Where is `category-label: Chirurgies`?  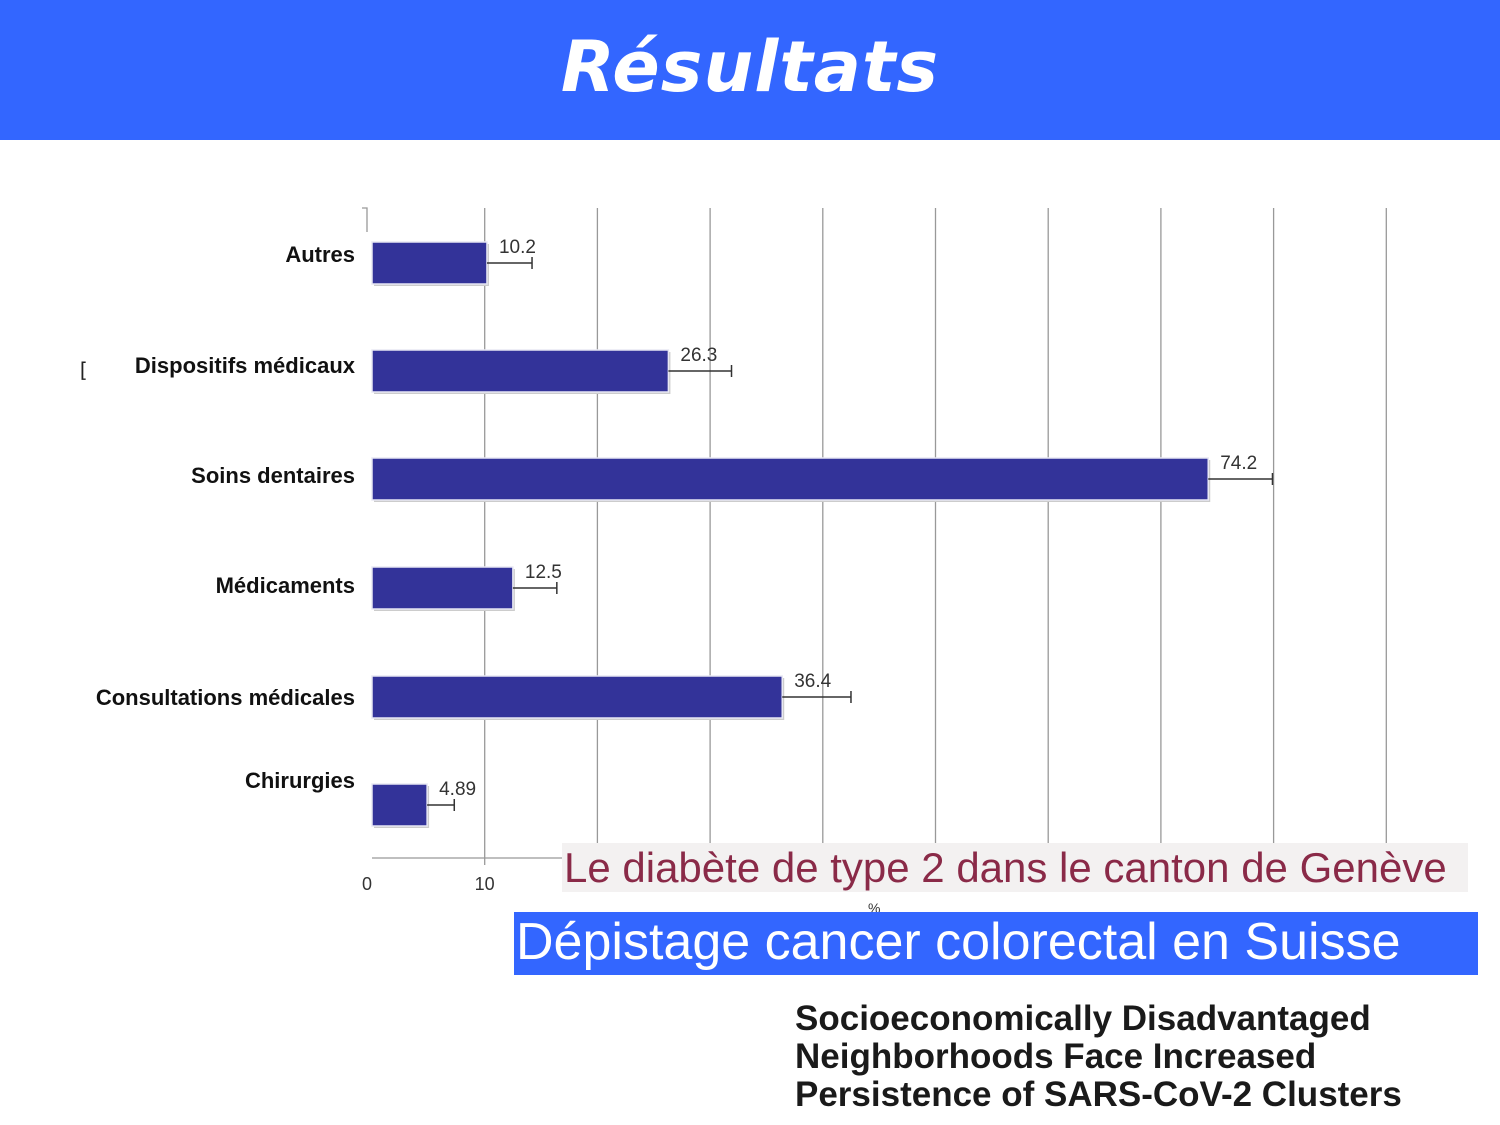
category-label: Chirurgies is located at coordinates (299, 780).